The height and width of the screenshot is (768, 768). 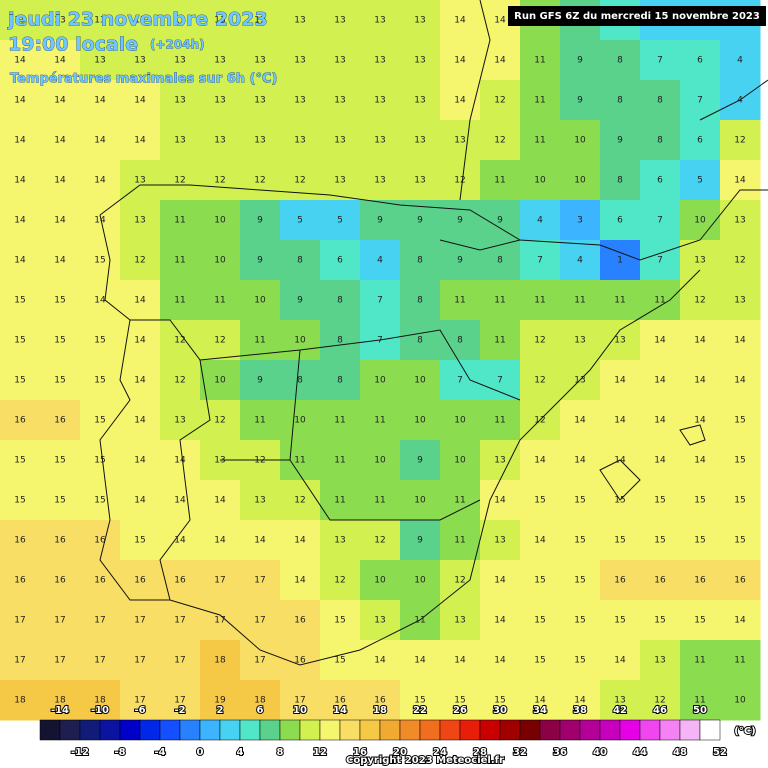 What do you see at coordinates (300, 710) in the screenshot?
I see `legend-label: 10` at bounding box center [300, 710].